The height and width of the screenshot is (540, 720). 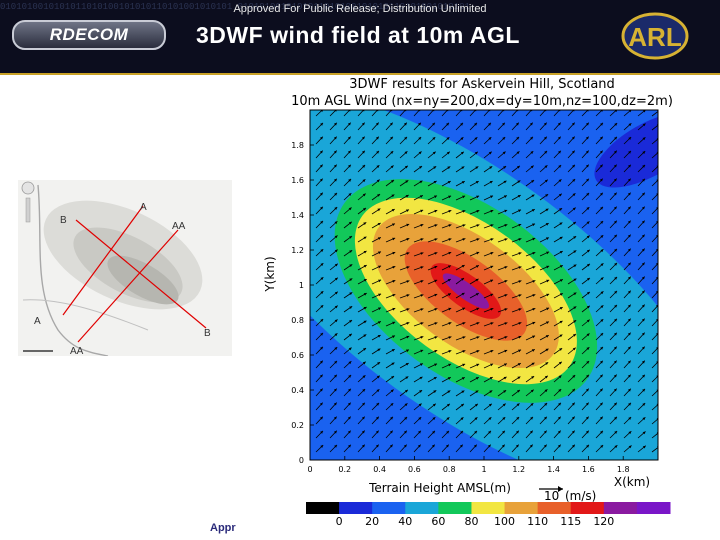 I want to click on y-axis-label: Y(km), so click(x=270, y=274).